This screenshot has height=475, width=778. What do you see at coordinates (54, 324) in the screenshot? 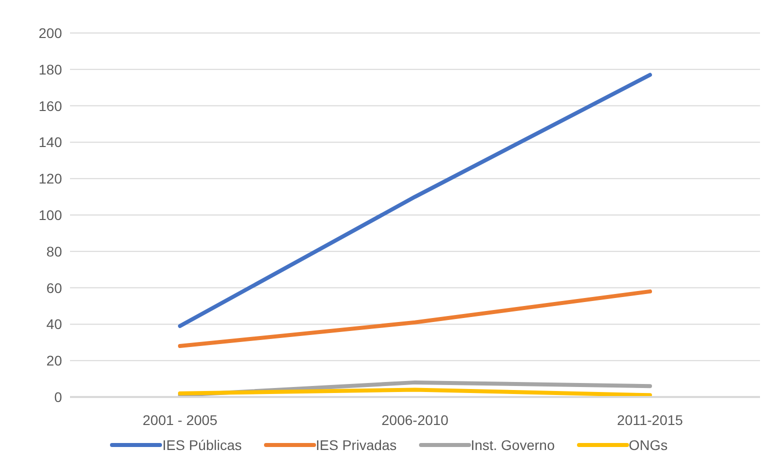
I see `y-tick-label: 40` at bounding box center [54, 324].